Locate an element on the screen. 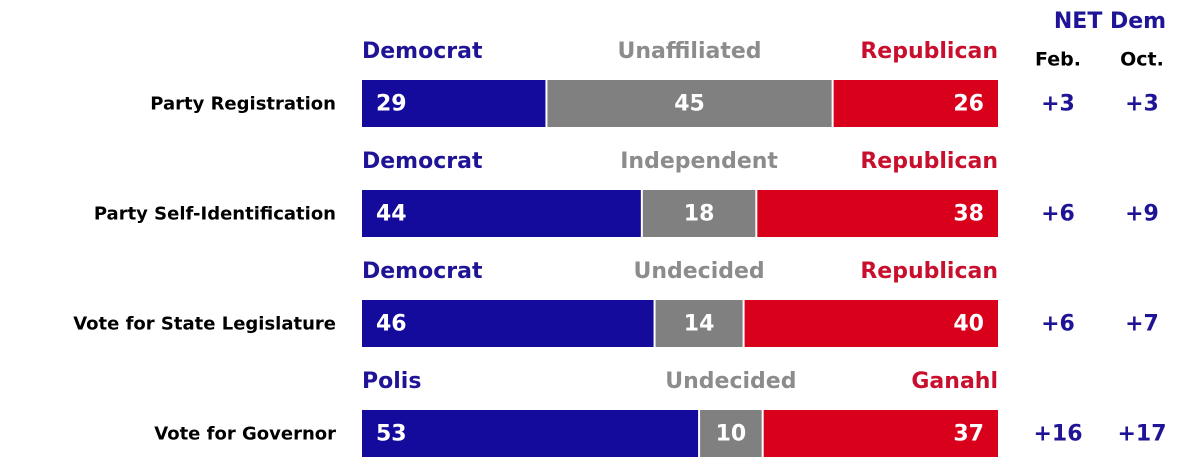 The image size is (1182, 458). value-label: 46 is located at coordinates (391, 324).